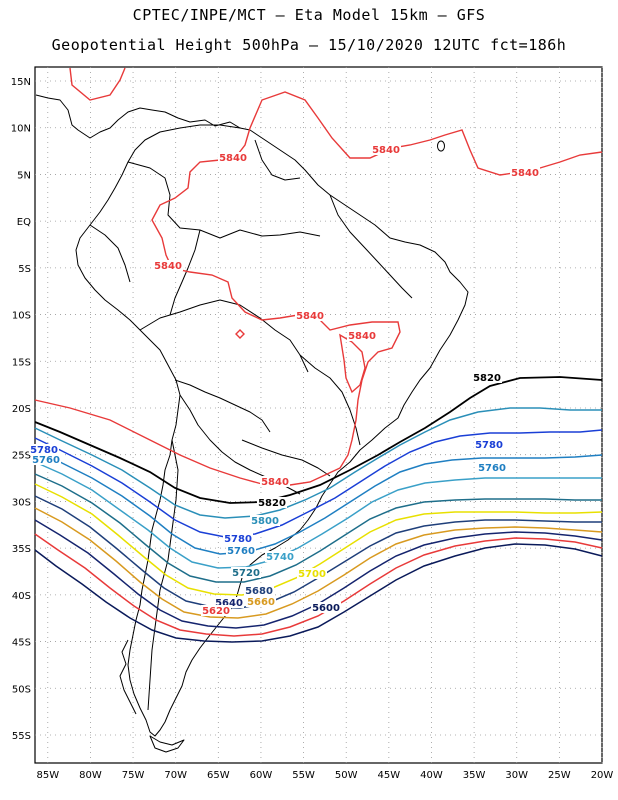 The height and width of the screenshot is (800, 618). Describe the element at coordinates (352, 363) in the screenshot. I see `contour-5840-loop` at that location.